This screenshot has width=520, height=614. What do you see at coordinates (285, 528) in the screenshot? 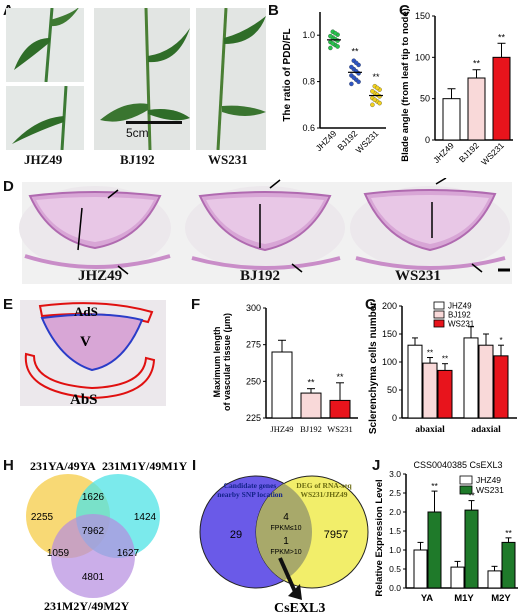
I see `i-overlap1-note: FPKM≤10` at bounding box center [285, 528].